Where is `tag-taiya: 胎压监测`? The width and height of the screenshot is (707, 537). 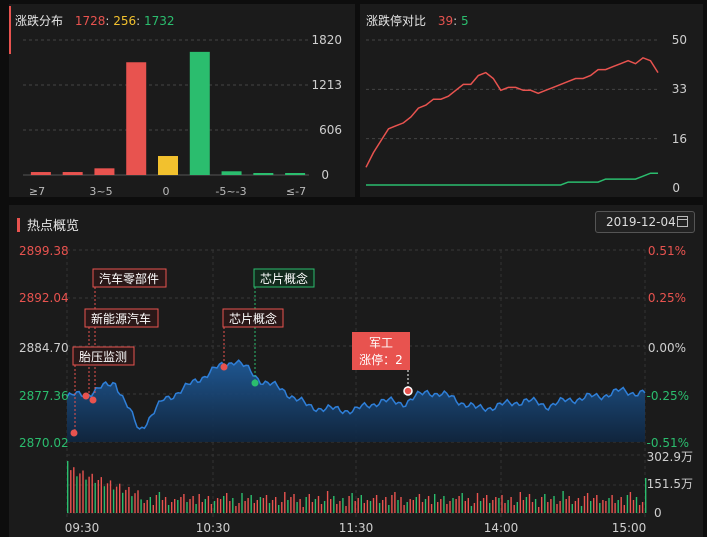
tag-taiya: 胎压监测 is located at coordinates (103, 356).